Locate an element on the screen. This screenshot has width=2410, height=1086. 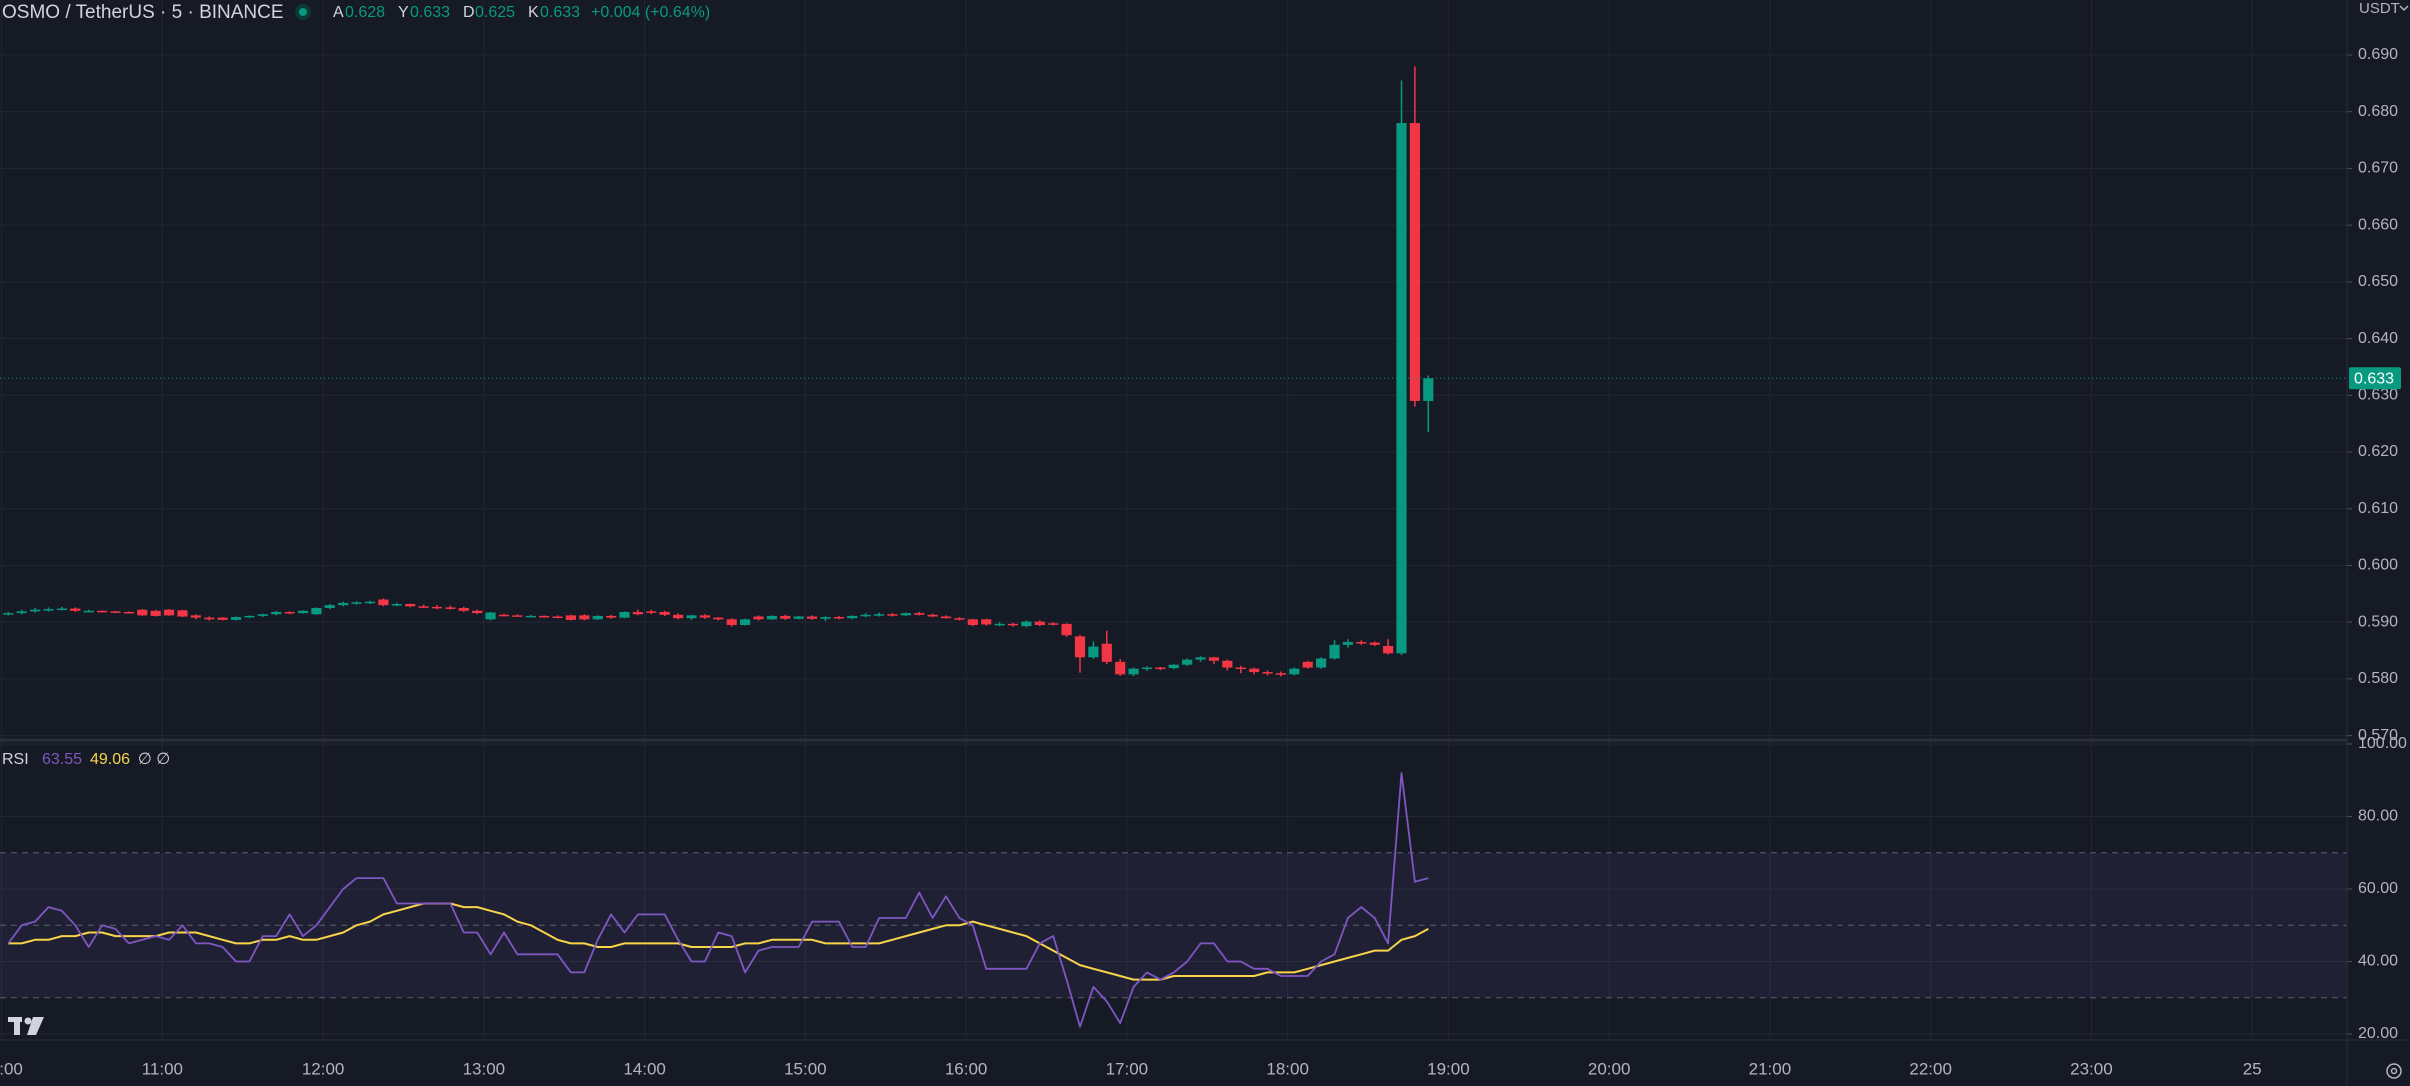
x-tick-label: 19:00 is located at coordinates (1448, 1068).